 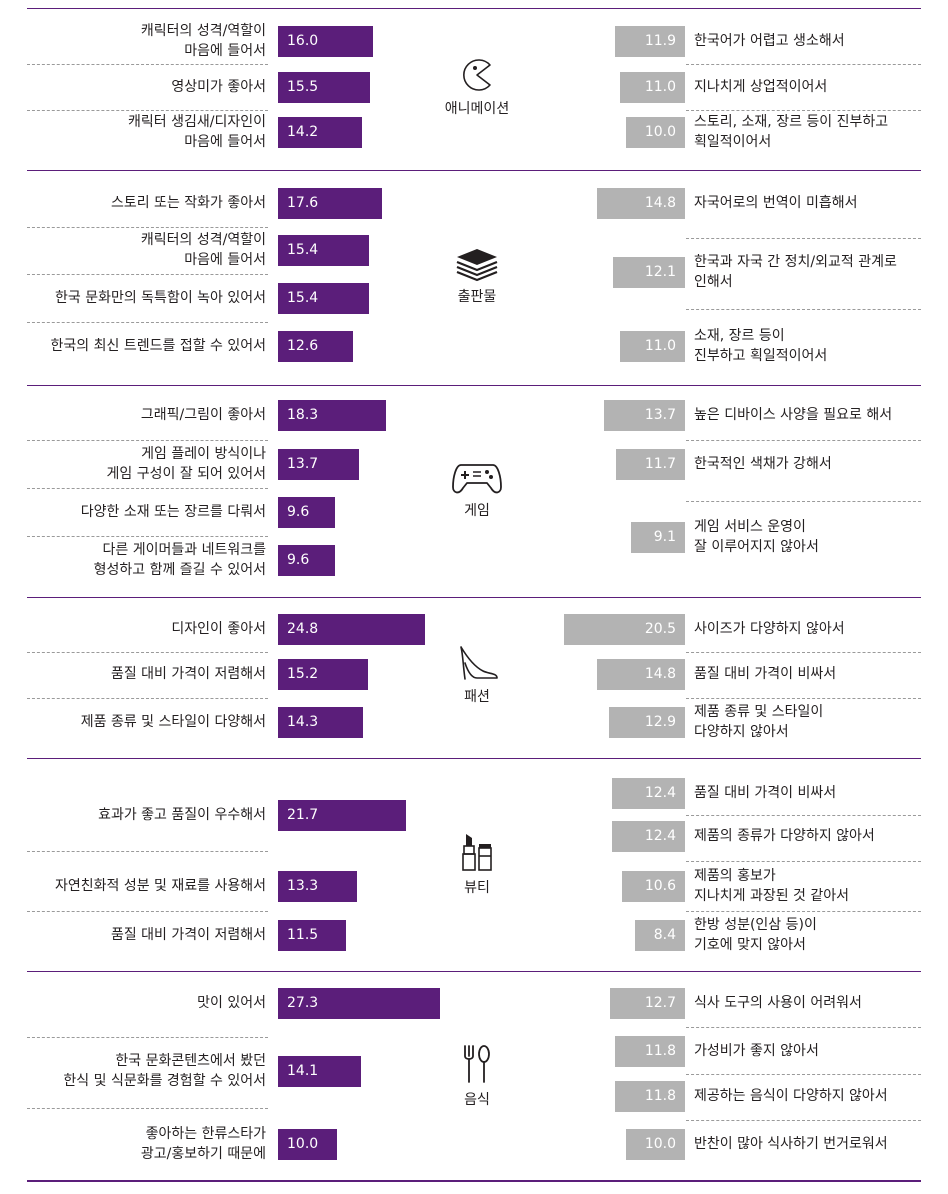 I want to click on high-heel-icon, so click(x=477, y=663).